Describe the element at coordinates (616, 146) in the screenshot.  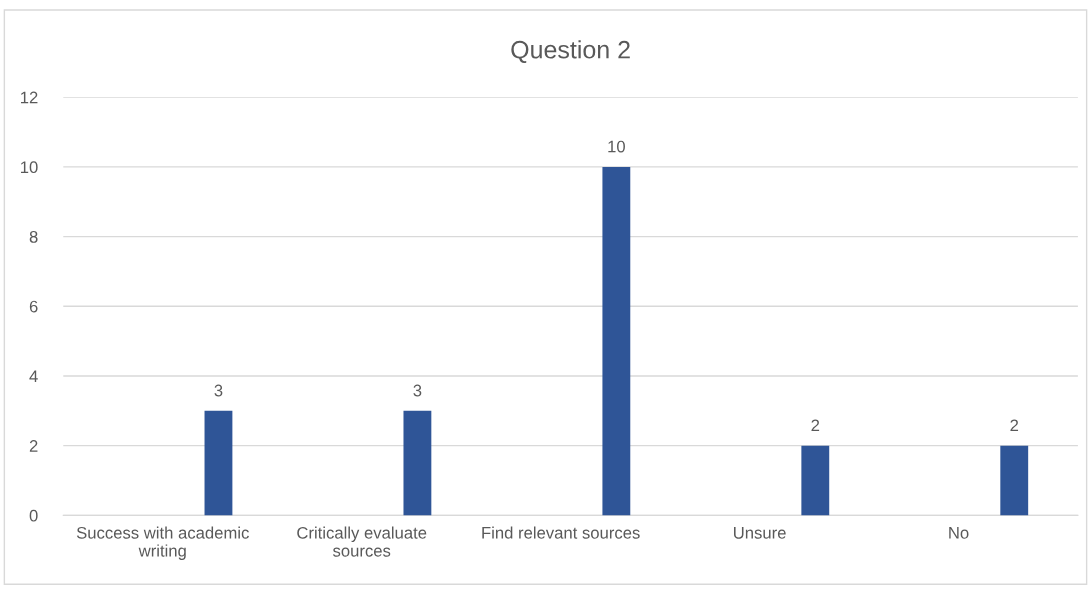
I see `data-label: 10` at that location.